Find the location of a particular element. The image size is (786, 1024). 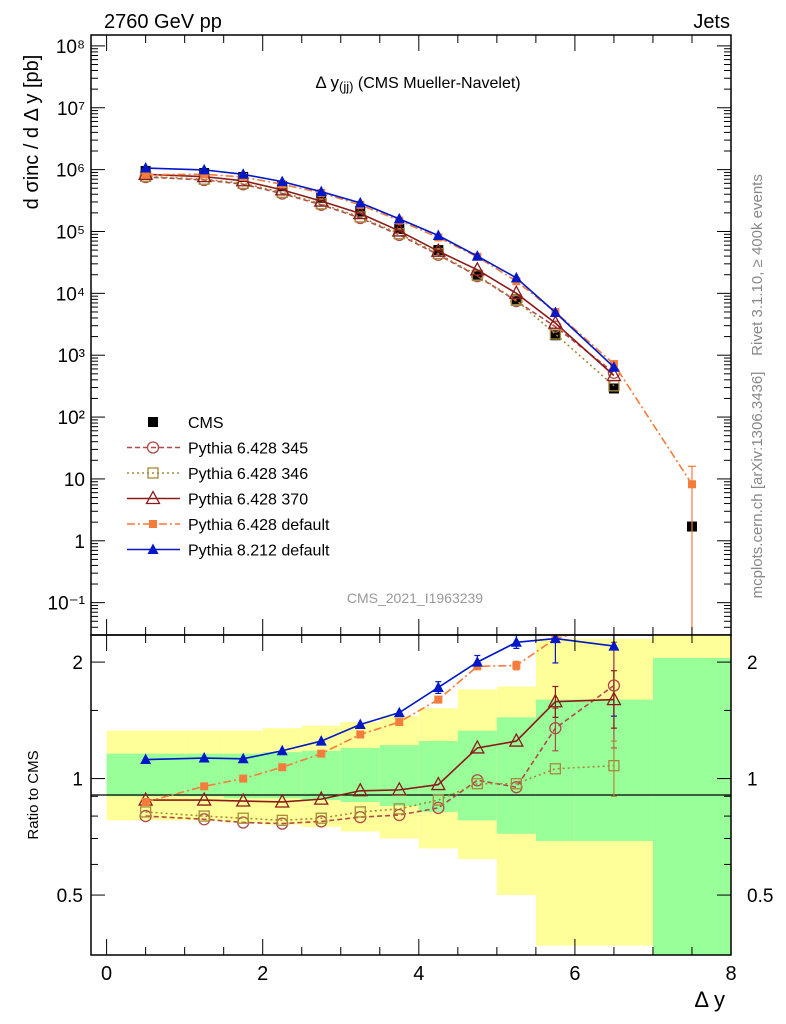

y-tick-label: 10⁵ is located at coordinates (70, 232).